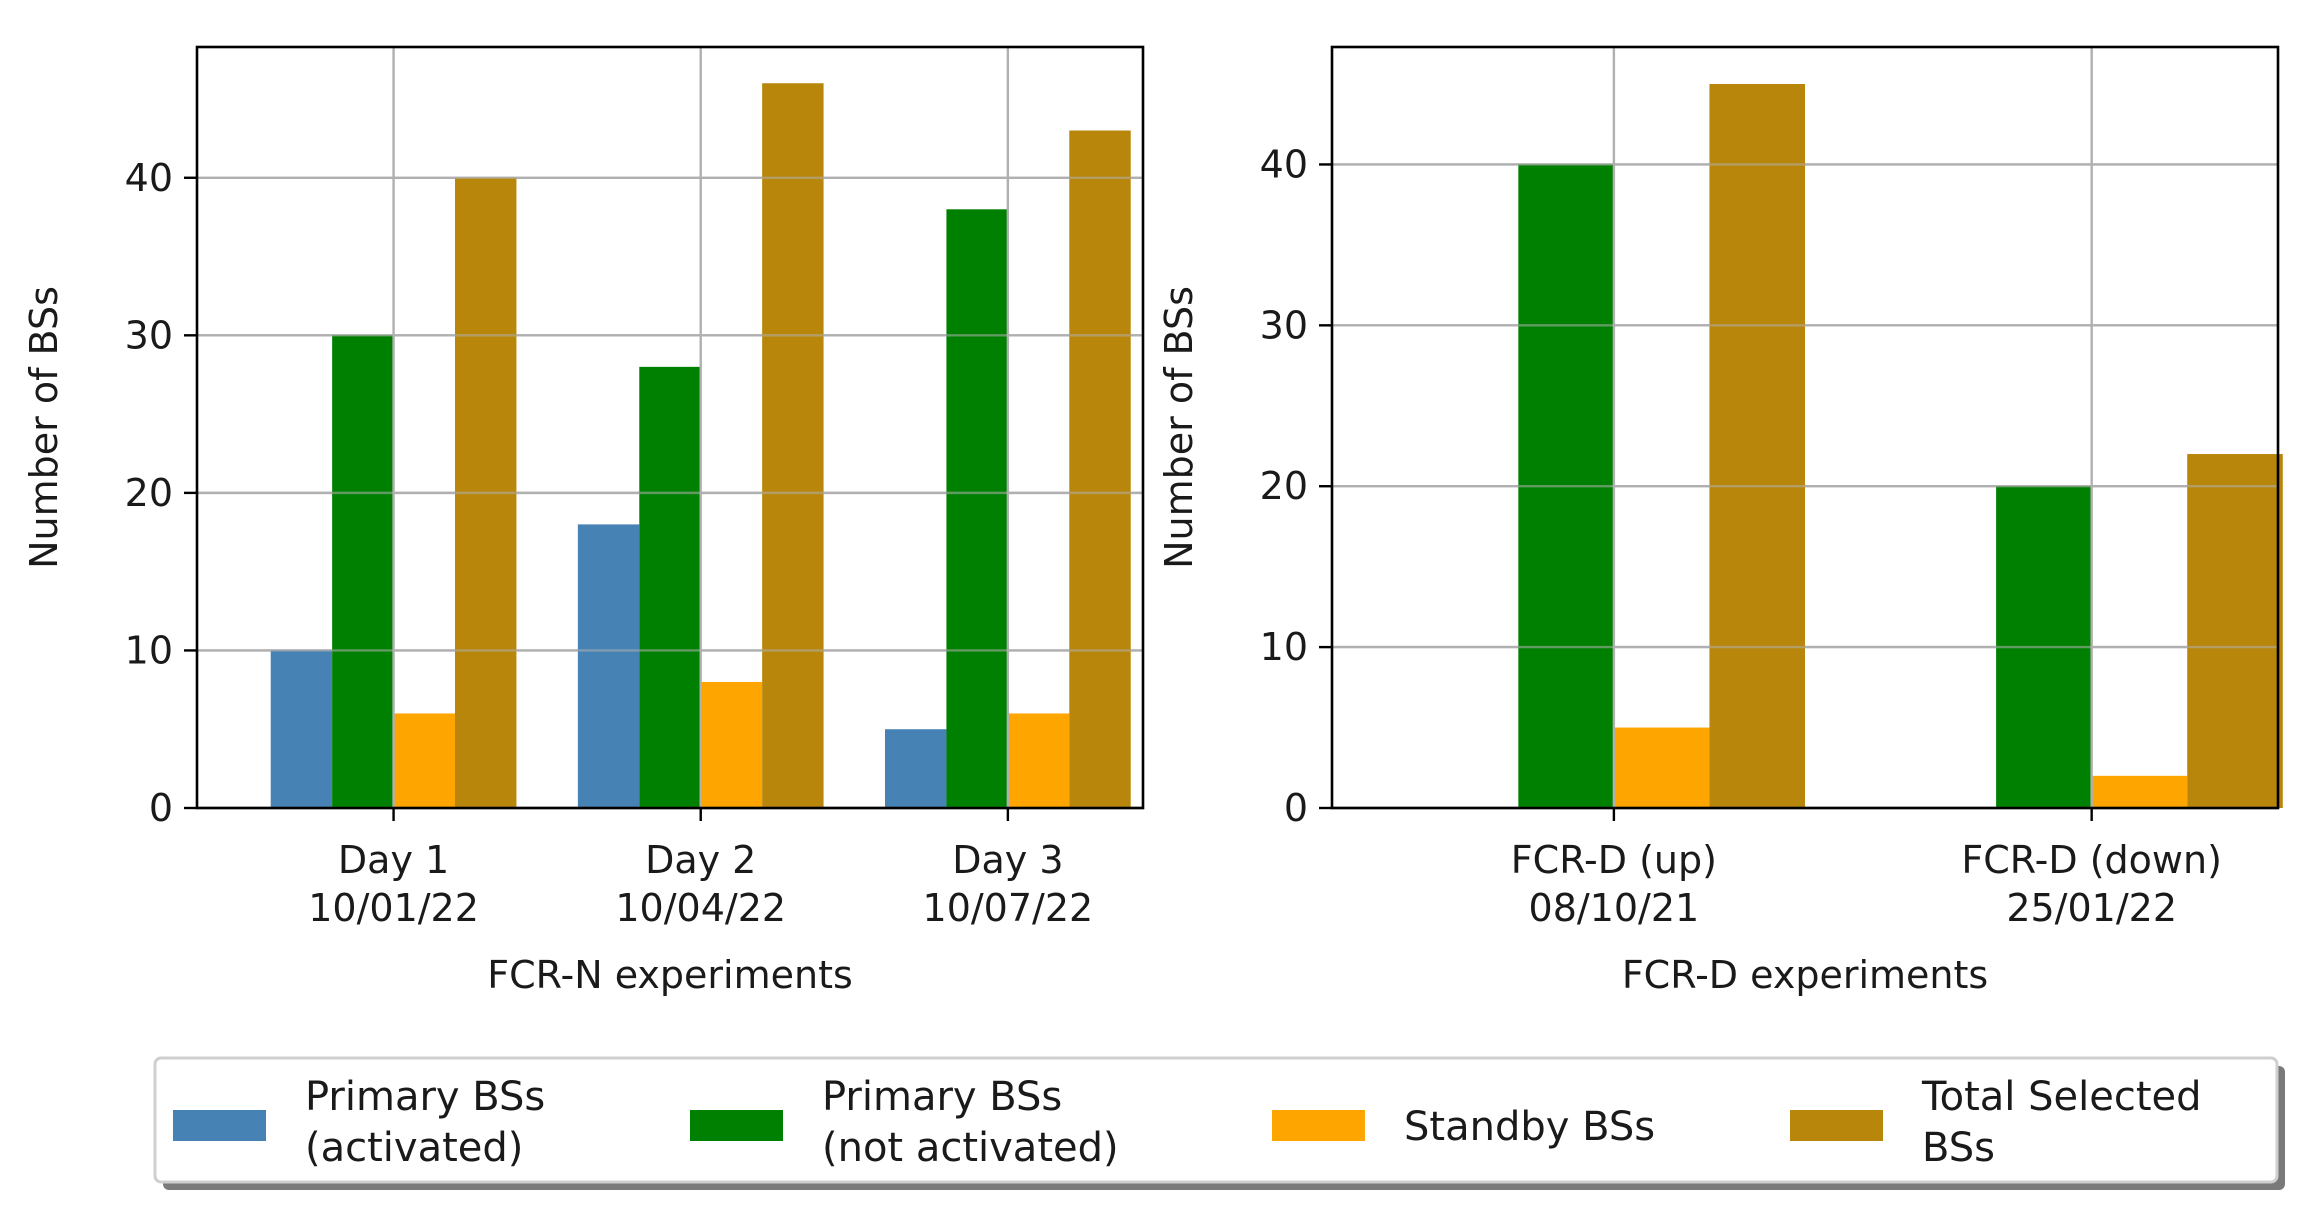 The width and height of the screenshot is (2310, 1230). What do you see at coordinates (2061, 1097) in the screenshot?
I see `legend-label-total-selected: Total Selected` at bounding box center [2061, 1097].